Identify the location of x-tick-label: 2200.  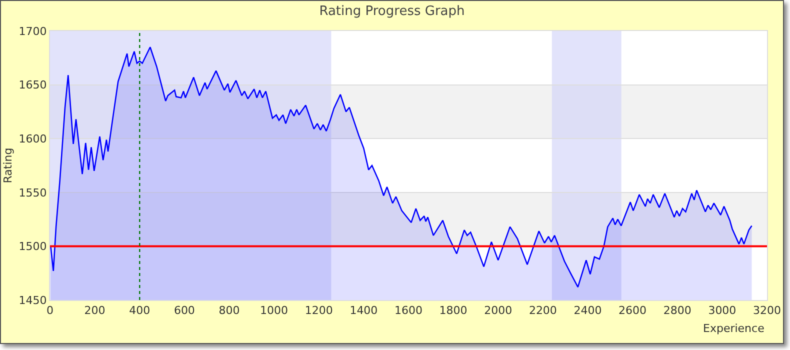
(542, 311).